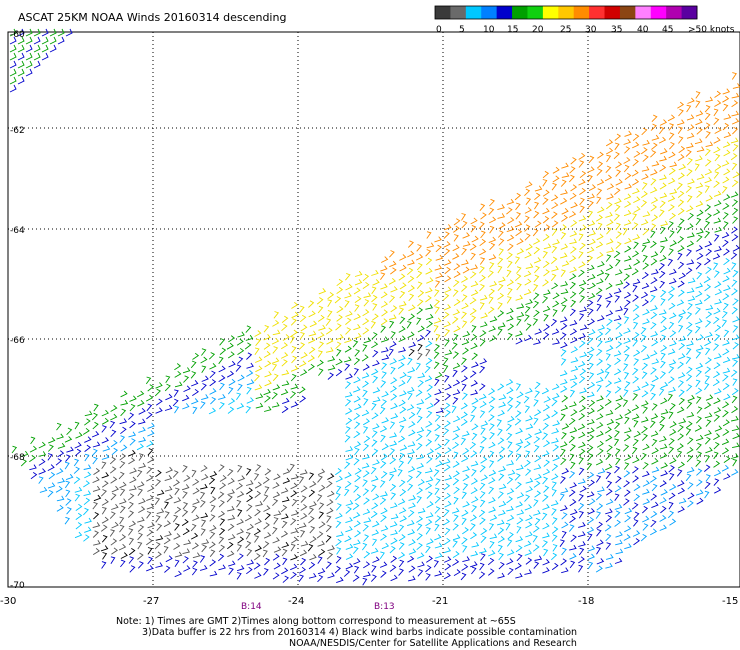 Image resolution: width=740 pixels, height=650 pixels. I want to click on lat-label: -64, so click(17, 231).